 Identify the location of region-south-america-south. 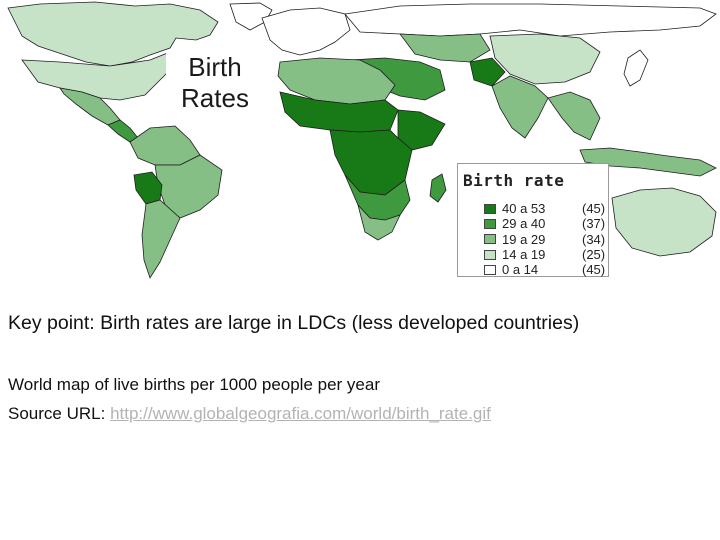
(161, 239).